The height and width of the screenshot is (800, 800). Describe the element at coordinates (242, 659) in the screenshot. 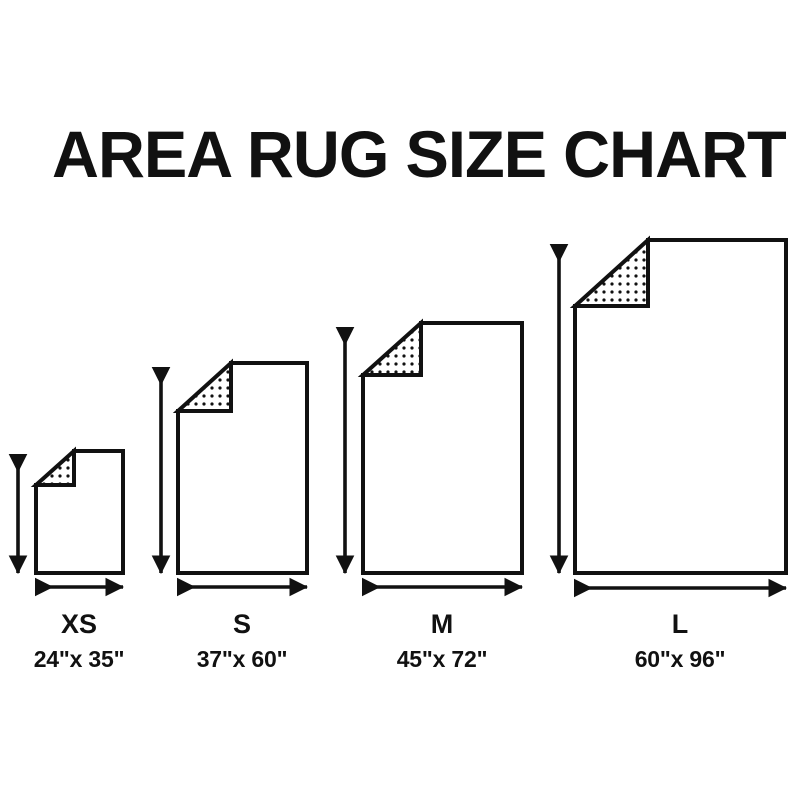

I see `size-dimensions-s: 37"x 60"` at that location.